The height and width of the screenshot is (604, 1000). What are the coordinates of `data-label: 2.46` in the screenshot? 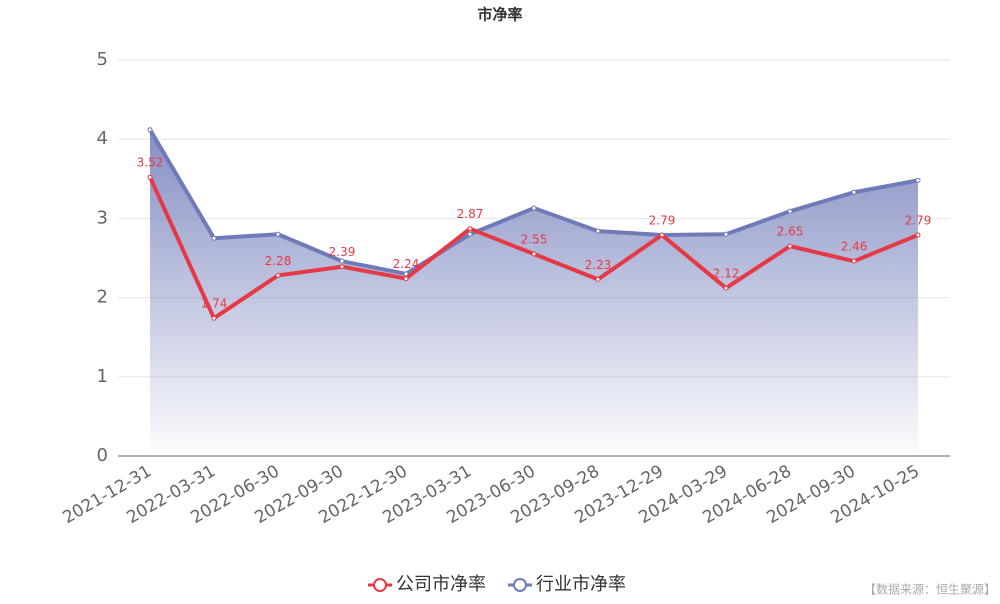 It's located at (854, 247).